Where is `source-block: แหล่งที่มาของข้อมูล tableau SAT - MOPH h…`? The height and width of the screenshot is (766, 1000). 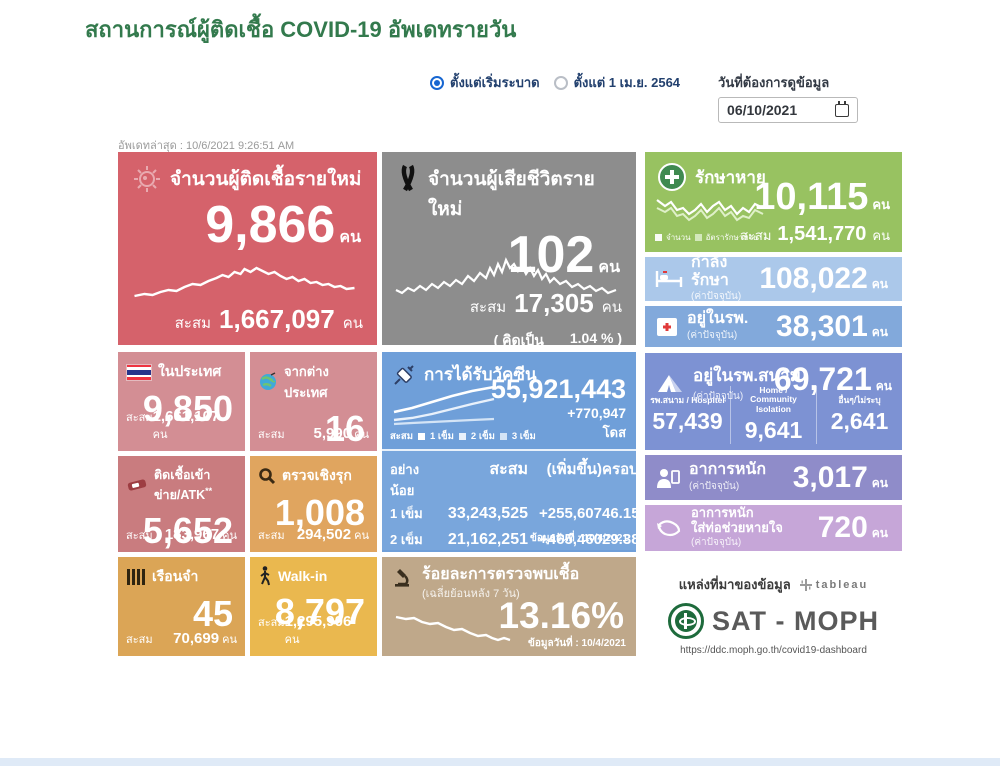 source-block: แหล่งที่มาของข้อมูล tableau SAT - MOPH h… is located at coordinates (773, 615).